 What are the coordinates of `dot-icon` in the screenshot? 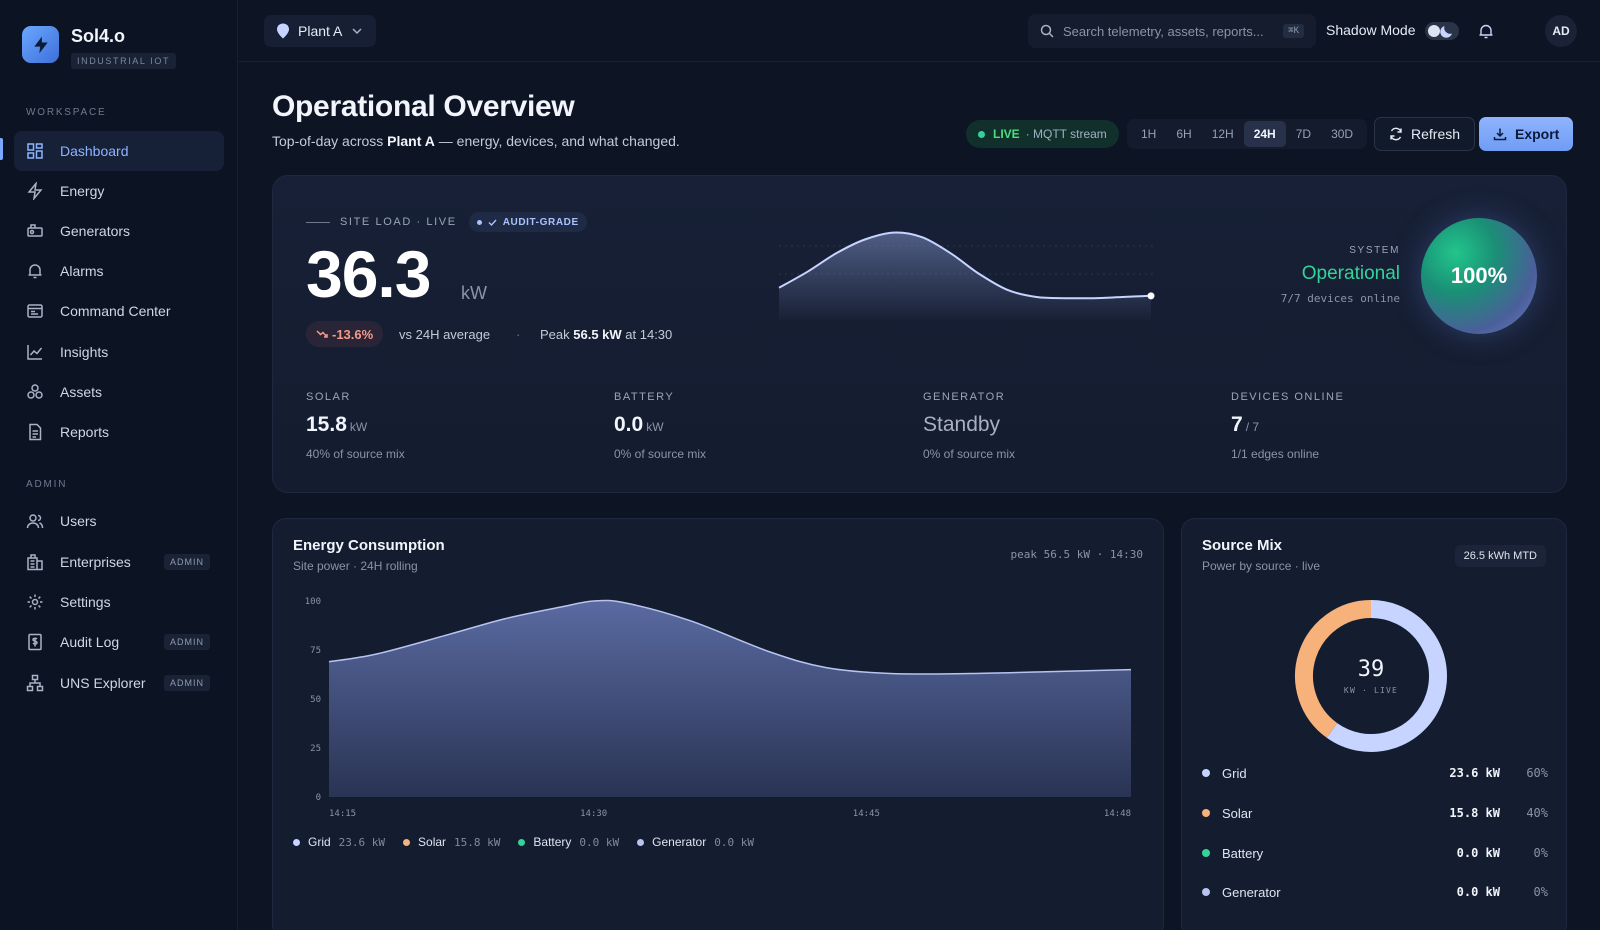 It's located at (479, 222).